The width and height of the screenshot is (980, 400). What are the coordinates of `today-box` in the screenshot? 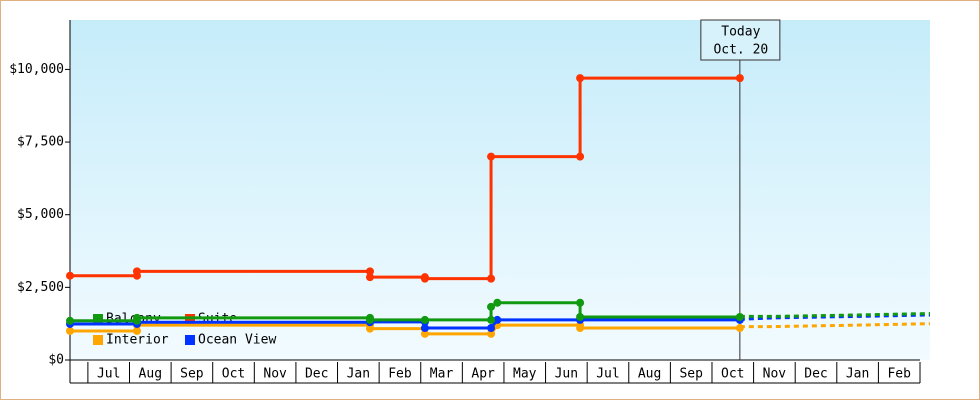 It's located at (740, 40).